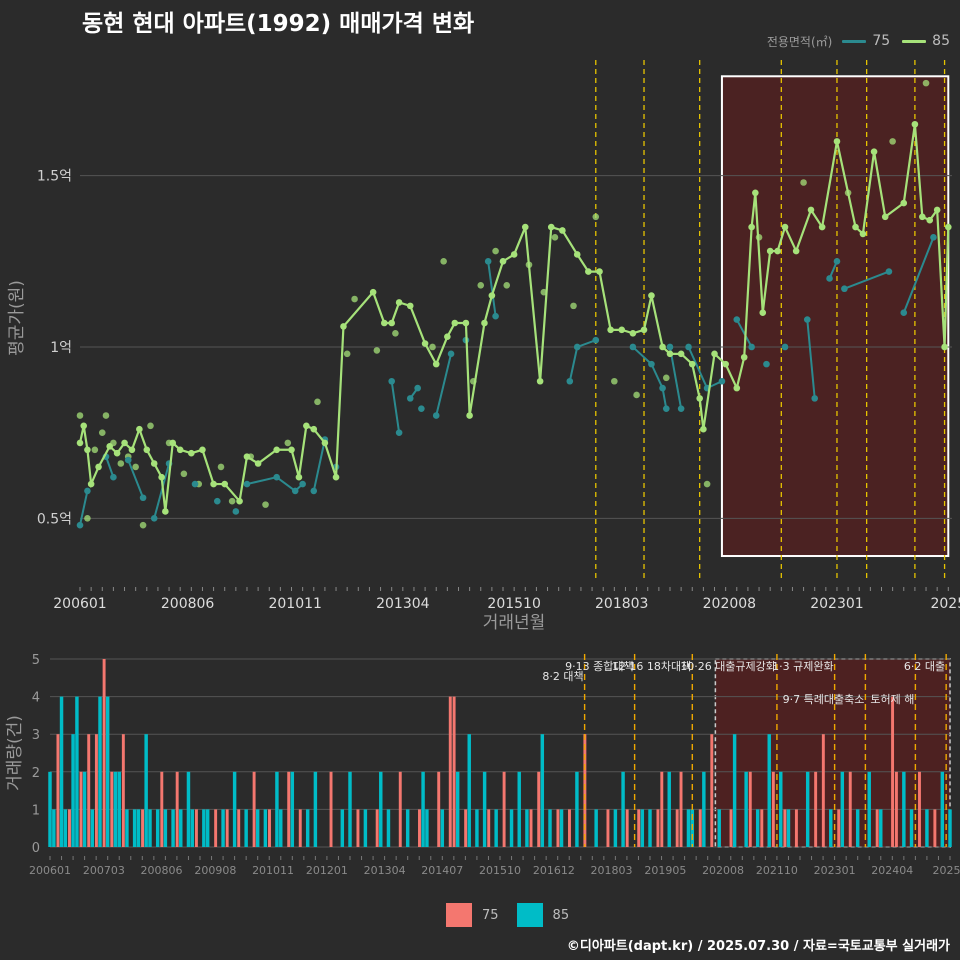 The height and width of the screenshot is (960, 960). What do you see at coordinates (511, 915) in the screenshot?
I see `bottom-legend: 75 85` at bounding box center [511, 915].